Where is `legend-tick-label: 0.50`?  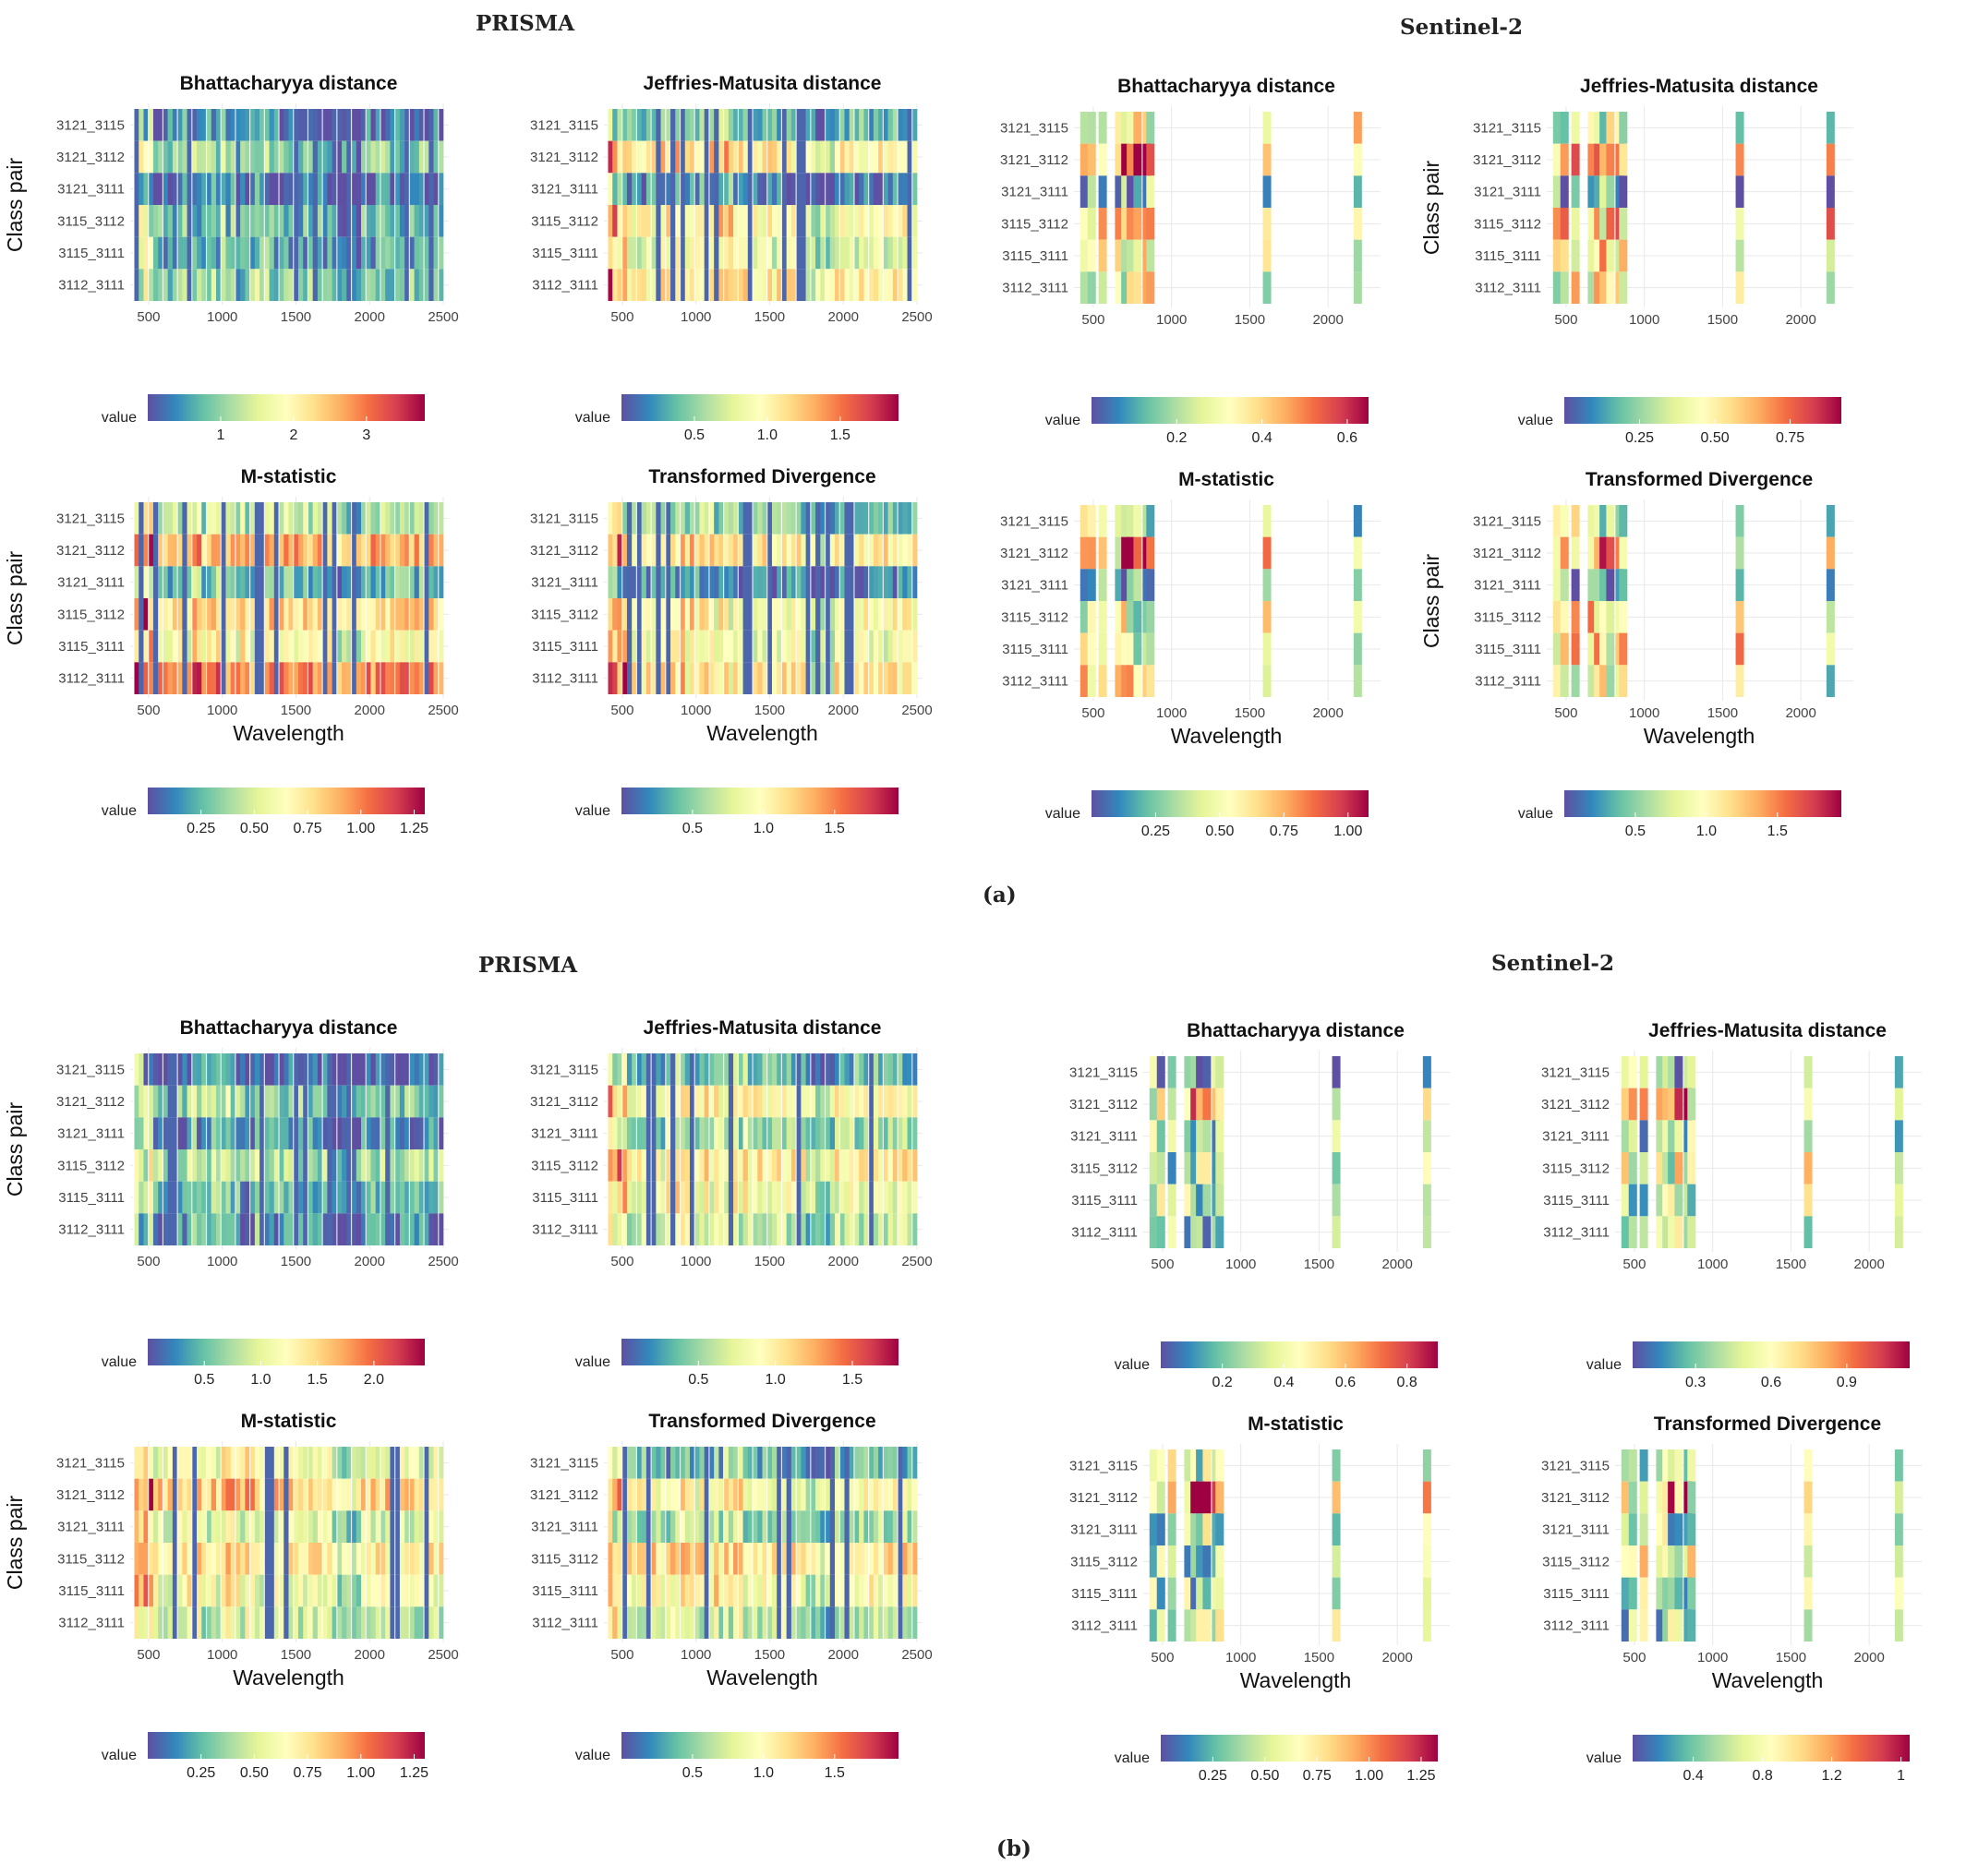 legend-tick-label: 0.50 is located at coordinates (254, 828).